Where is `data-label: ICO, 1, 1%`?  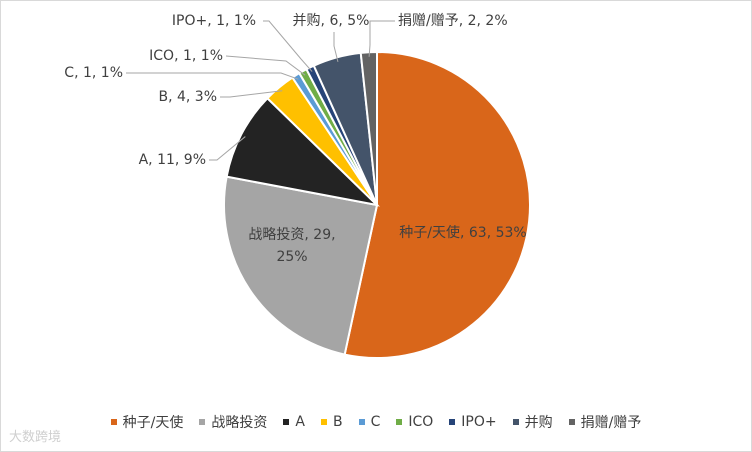 data-label: ICO, 1, 1% is located at coordinates (186, 56).